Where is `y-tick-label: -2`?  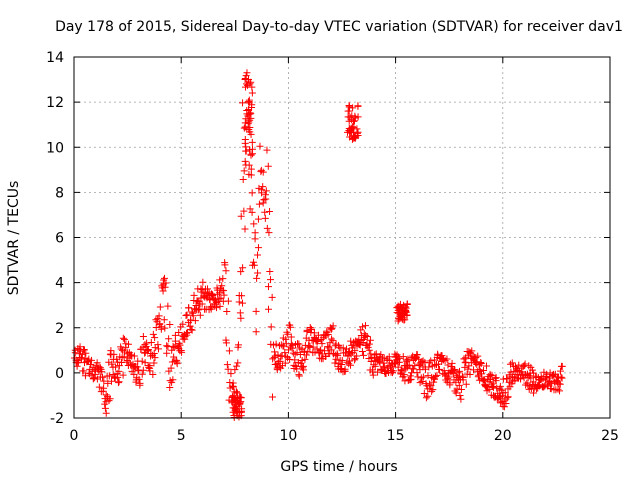
y-tick-label: -2 is located at coordinates (57, 419).